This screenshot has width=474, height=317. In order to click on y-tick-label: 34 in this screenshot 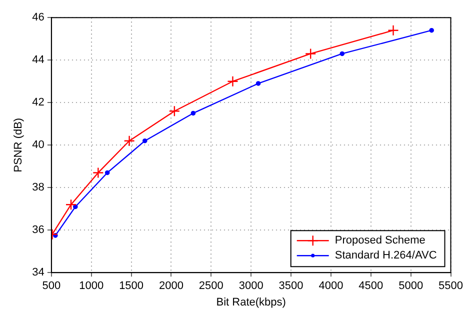, I will do `click(38, 272)`.